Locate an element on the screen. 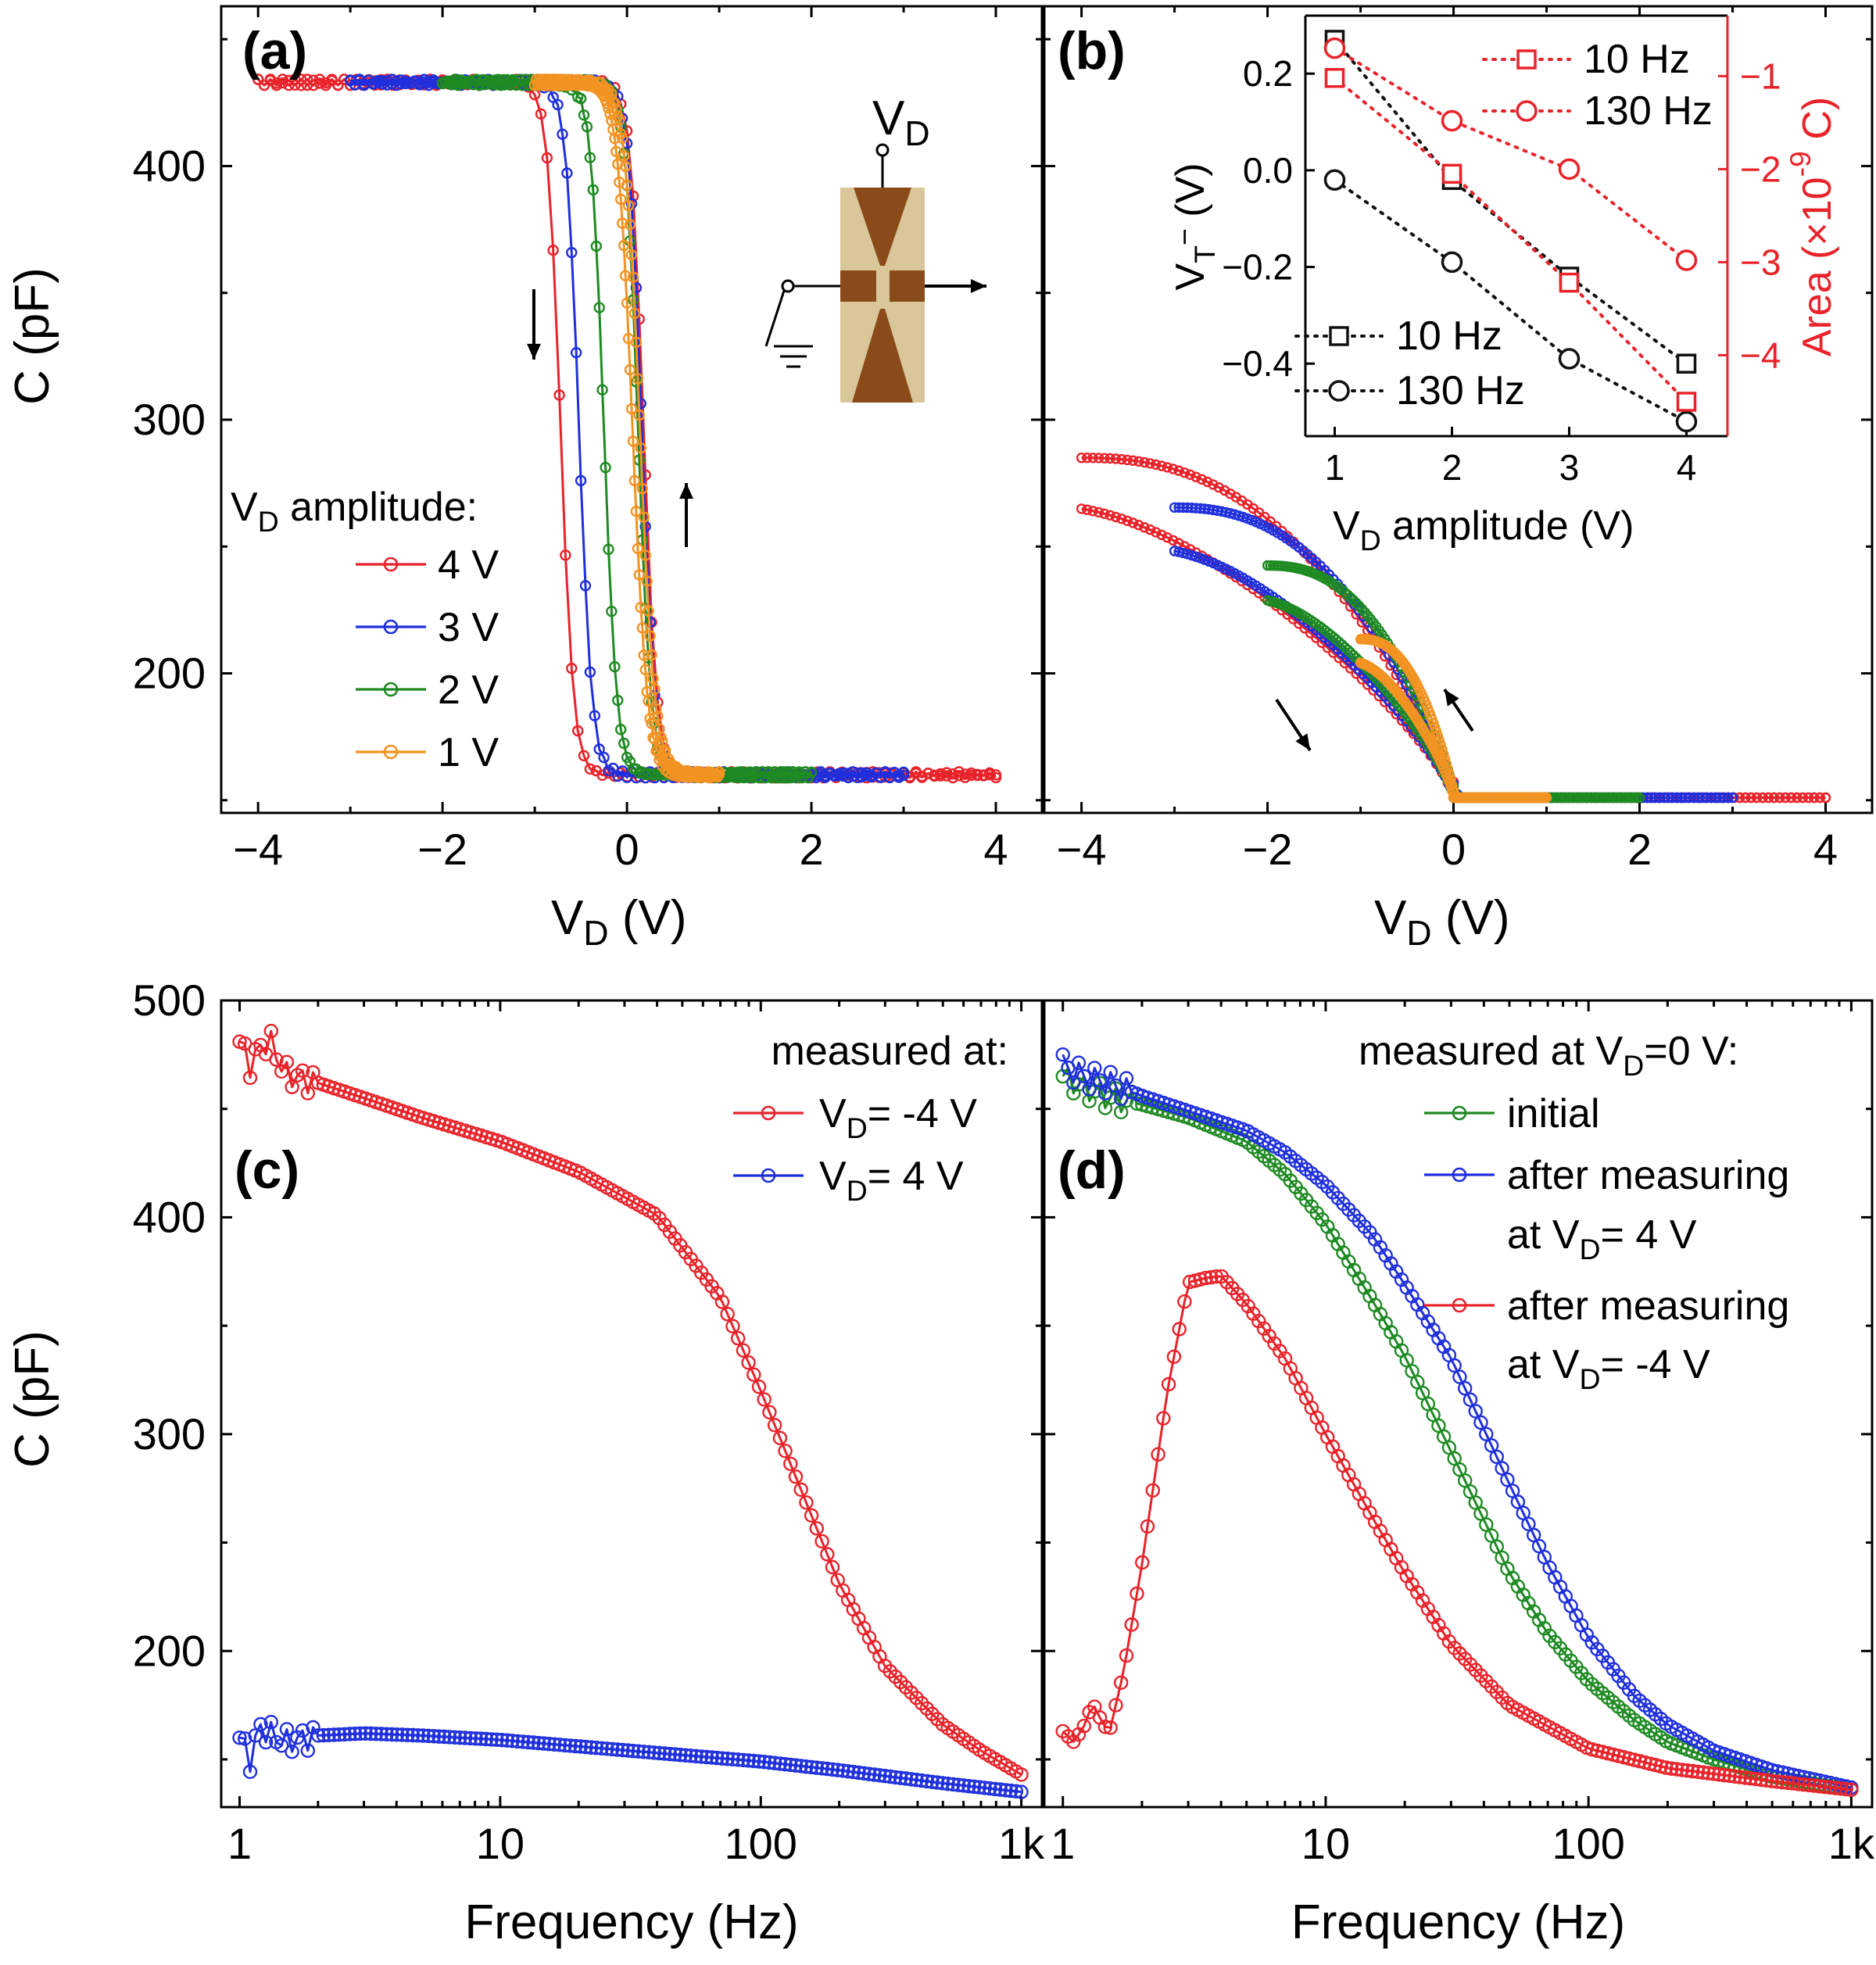 This screenshot has height=1965, width=1876. a-legend-title-part: D is located at coordinates (268, 521).